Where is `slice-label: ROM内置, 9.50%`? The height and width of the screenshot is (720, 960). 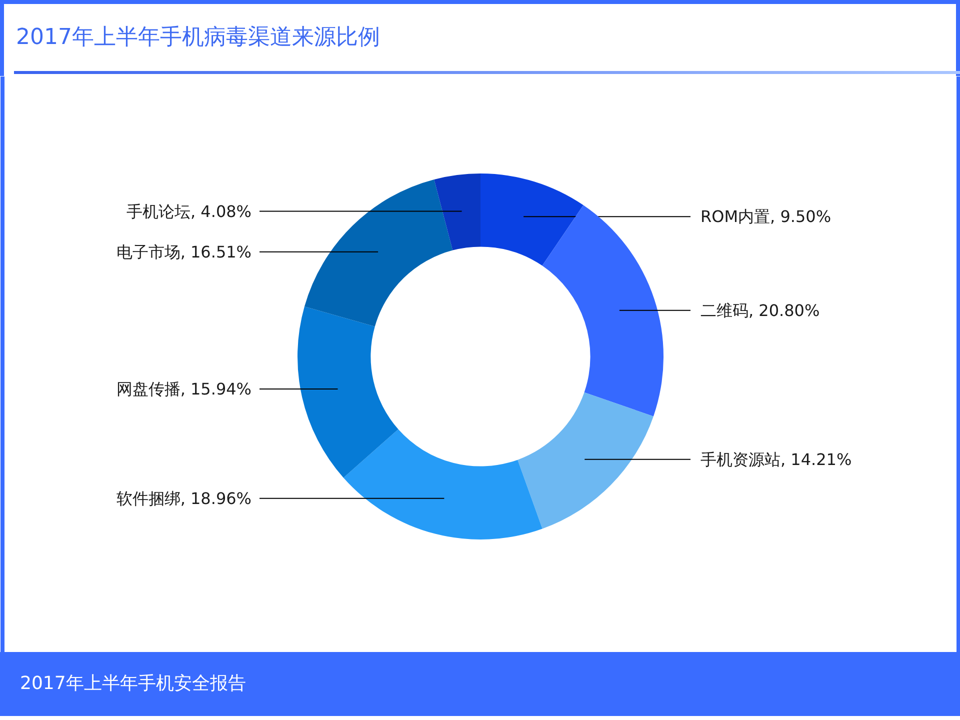 slice-label: ROM内置, 9.50% is located at coordinates (766, 216).